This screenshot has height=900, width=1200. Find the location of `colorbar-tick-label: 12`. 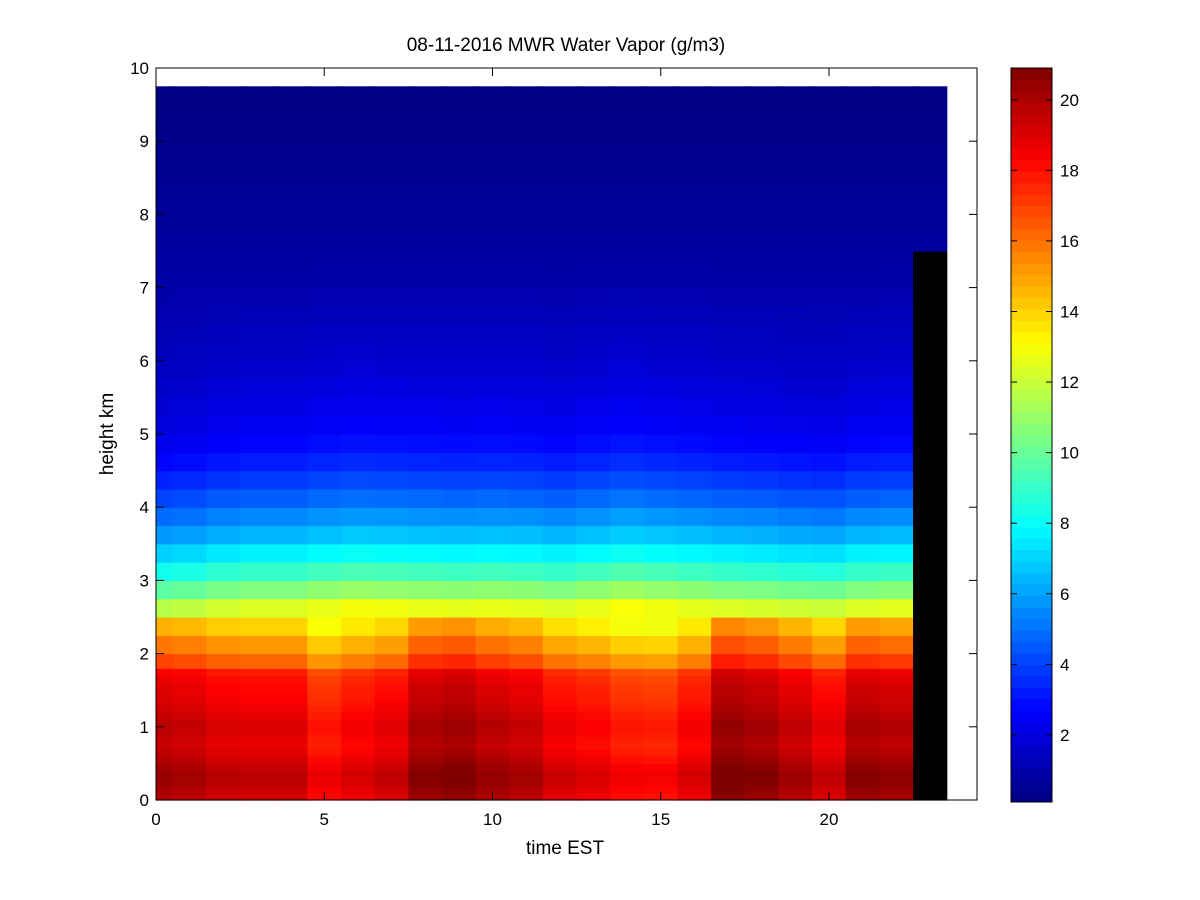

colorbar-tick-label: 12 is located at coordinates (1069, 382).